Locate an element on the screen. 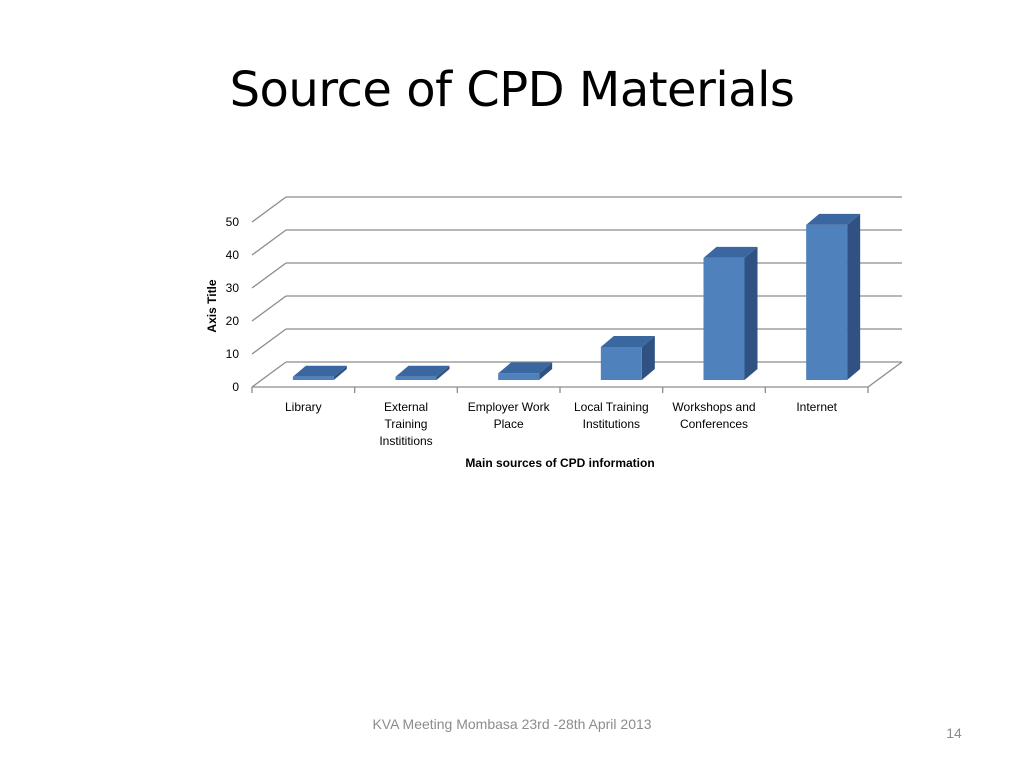  y-tick-label: 10 is located at coordinates (233, 354).